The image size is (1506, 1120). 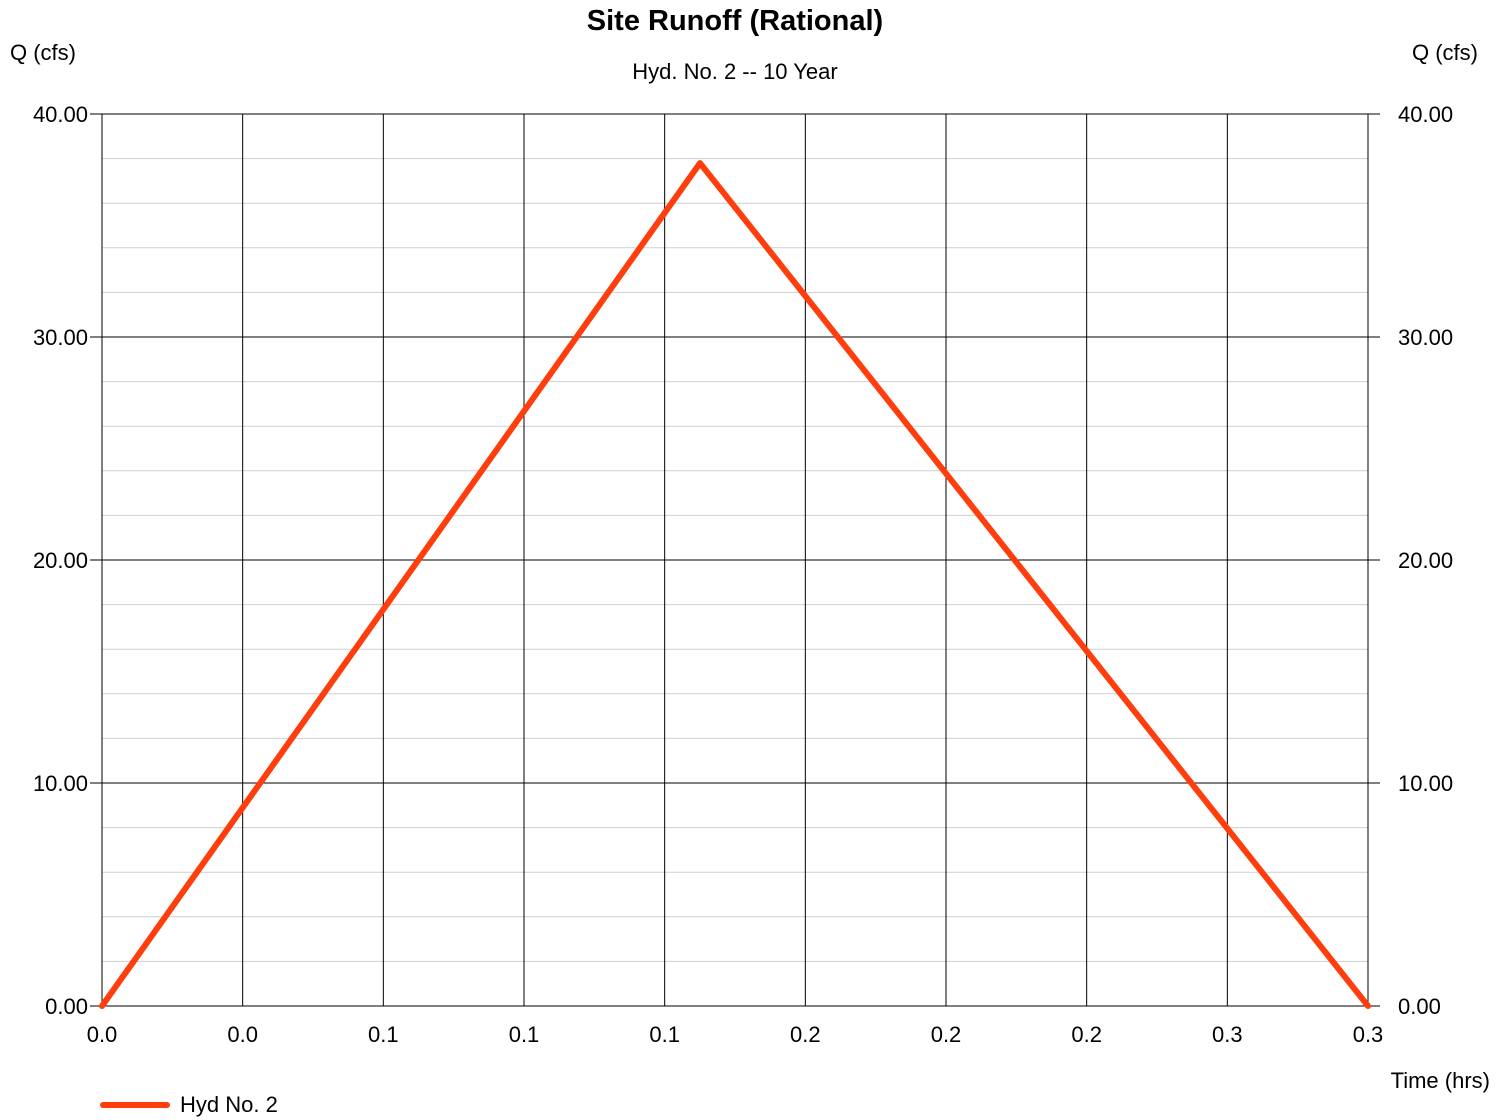 What do you see at coordinates (1440, 1080) in the screenshot?
I see `x-axis-label: Time (hrs)` at bounding box center [1440, 1080].